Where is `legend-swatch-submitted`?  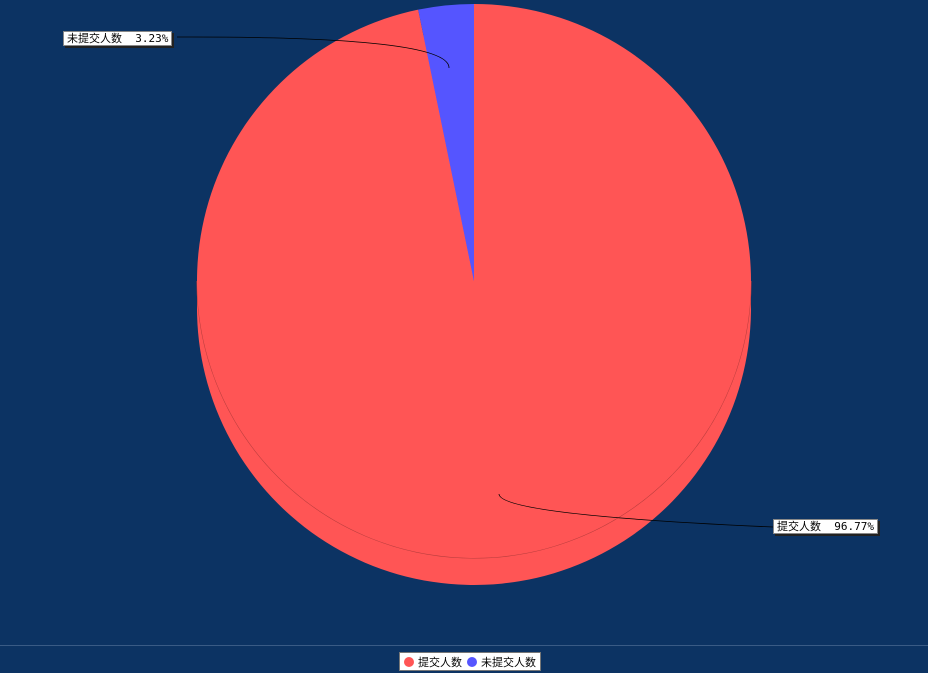
legend-swatch-submitted is located at coordinates (409, 661).